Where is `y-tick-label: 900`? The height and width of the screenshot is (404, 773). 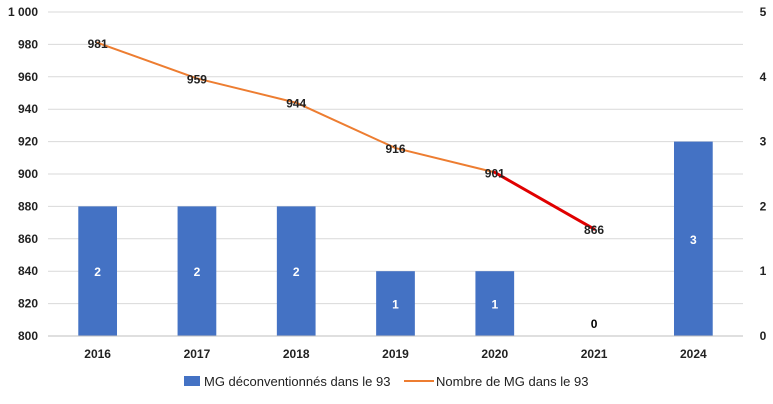 y-tick-label: 900 is located at coordinates (28, 174).